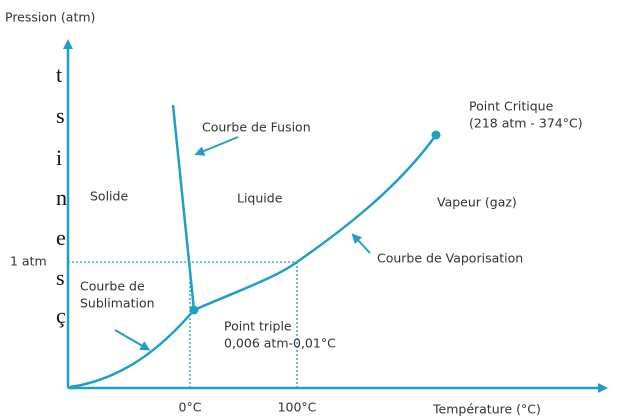  What do you see at coordinates (280, 343) in the screenshot?
I see `point-label: 0,006 atm-0,01°C` at bounding box center [280, 343].